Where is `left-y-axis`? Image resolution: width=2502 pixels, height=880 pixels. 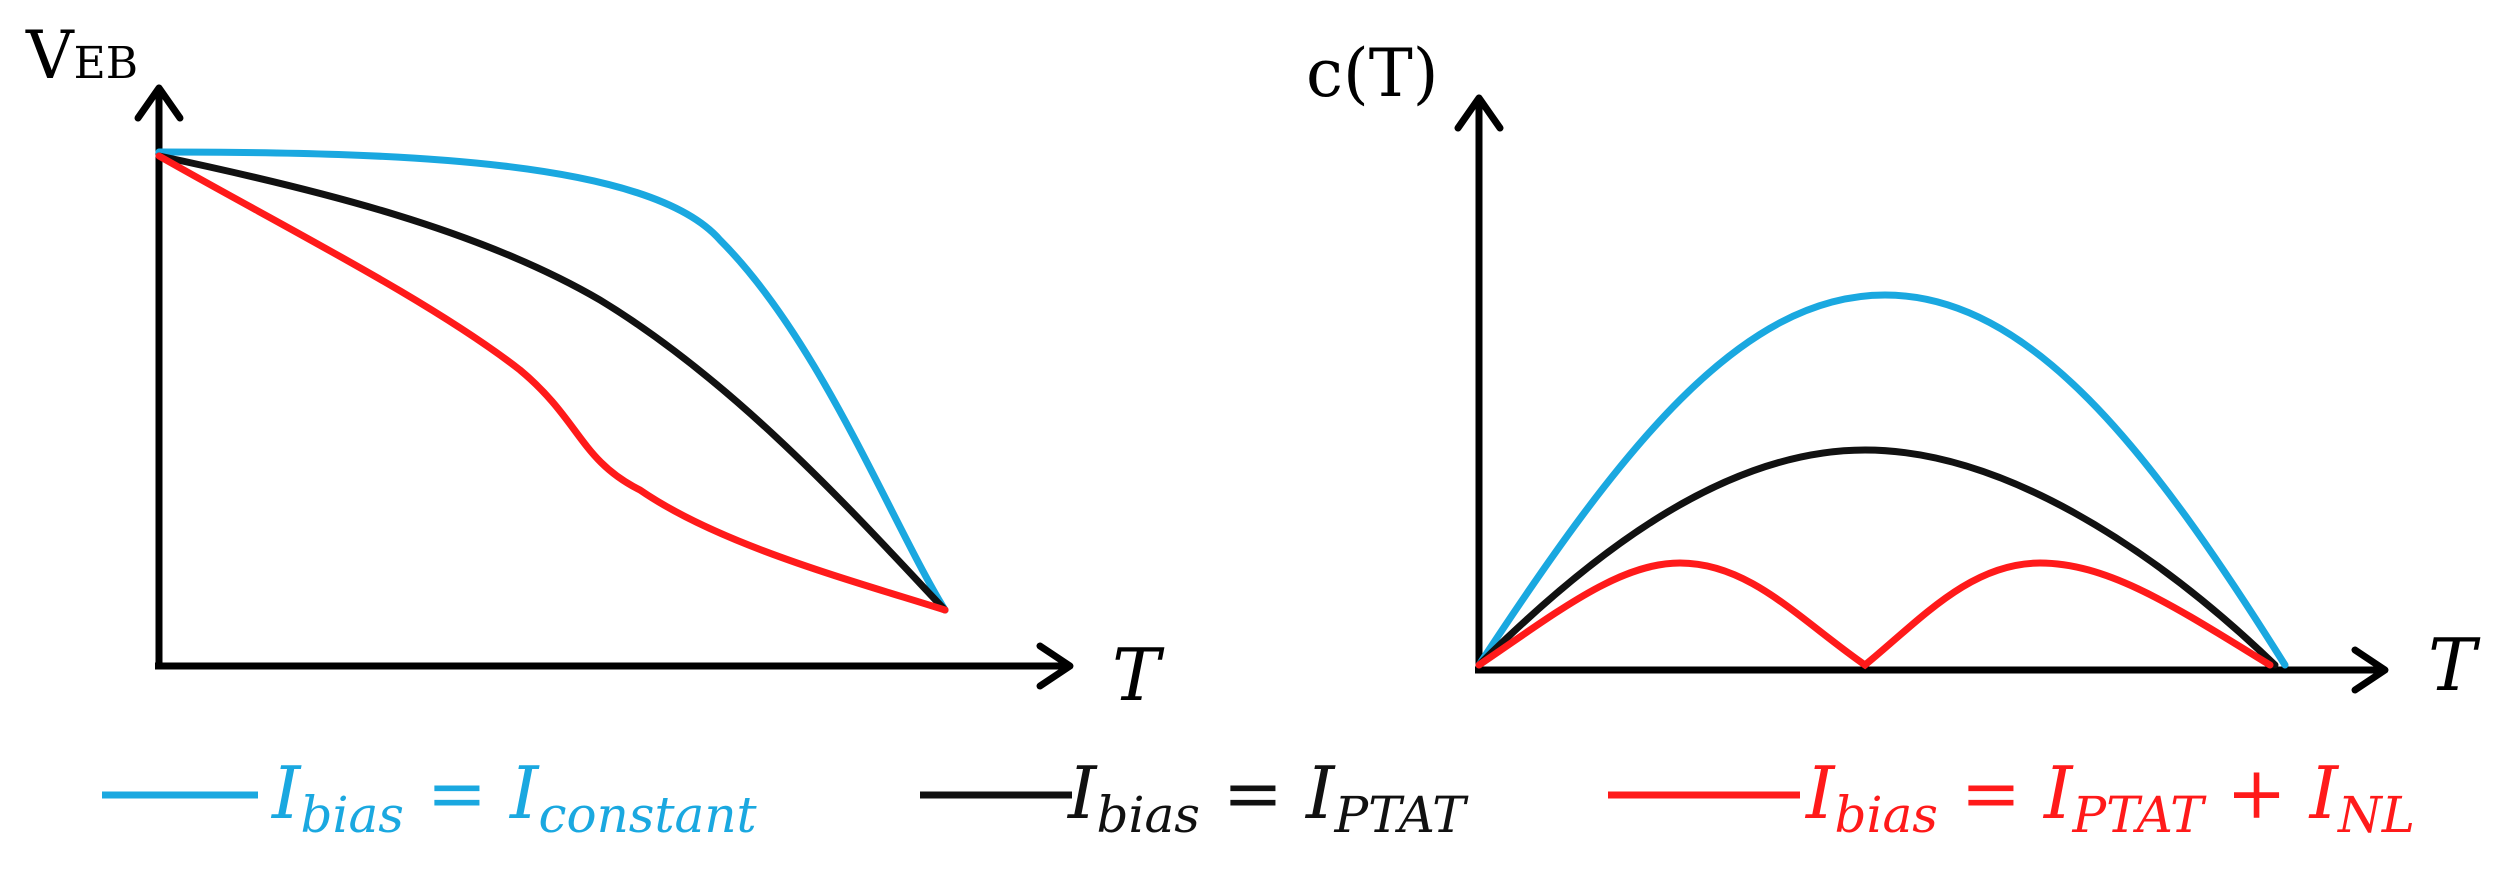 left-y-axis is located at coordinates (159, 375).